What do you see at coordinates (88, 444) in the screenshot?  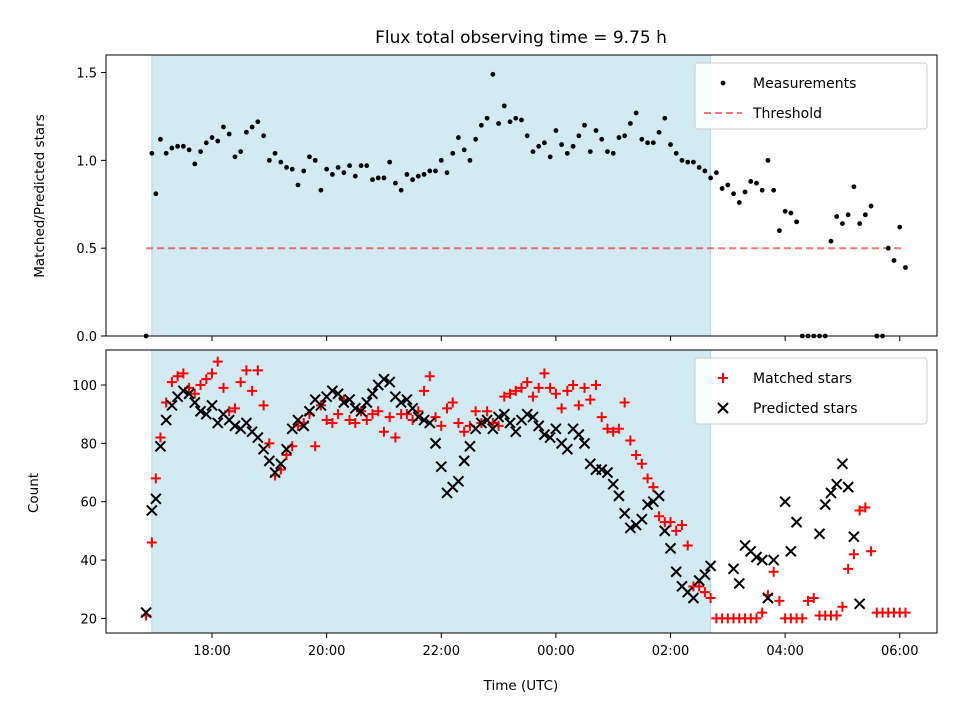 I see `bottom-y-tick-label: 80` at bounding box center [88, 444].